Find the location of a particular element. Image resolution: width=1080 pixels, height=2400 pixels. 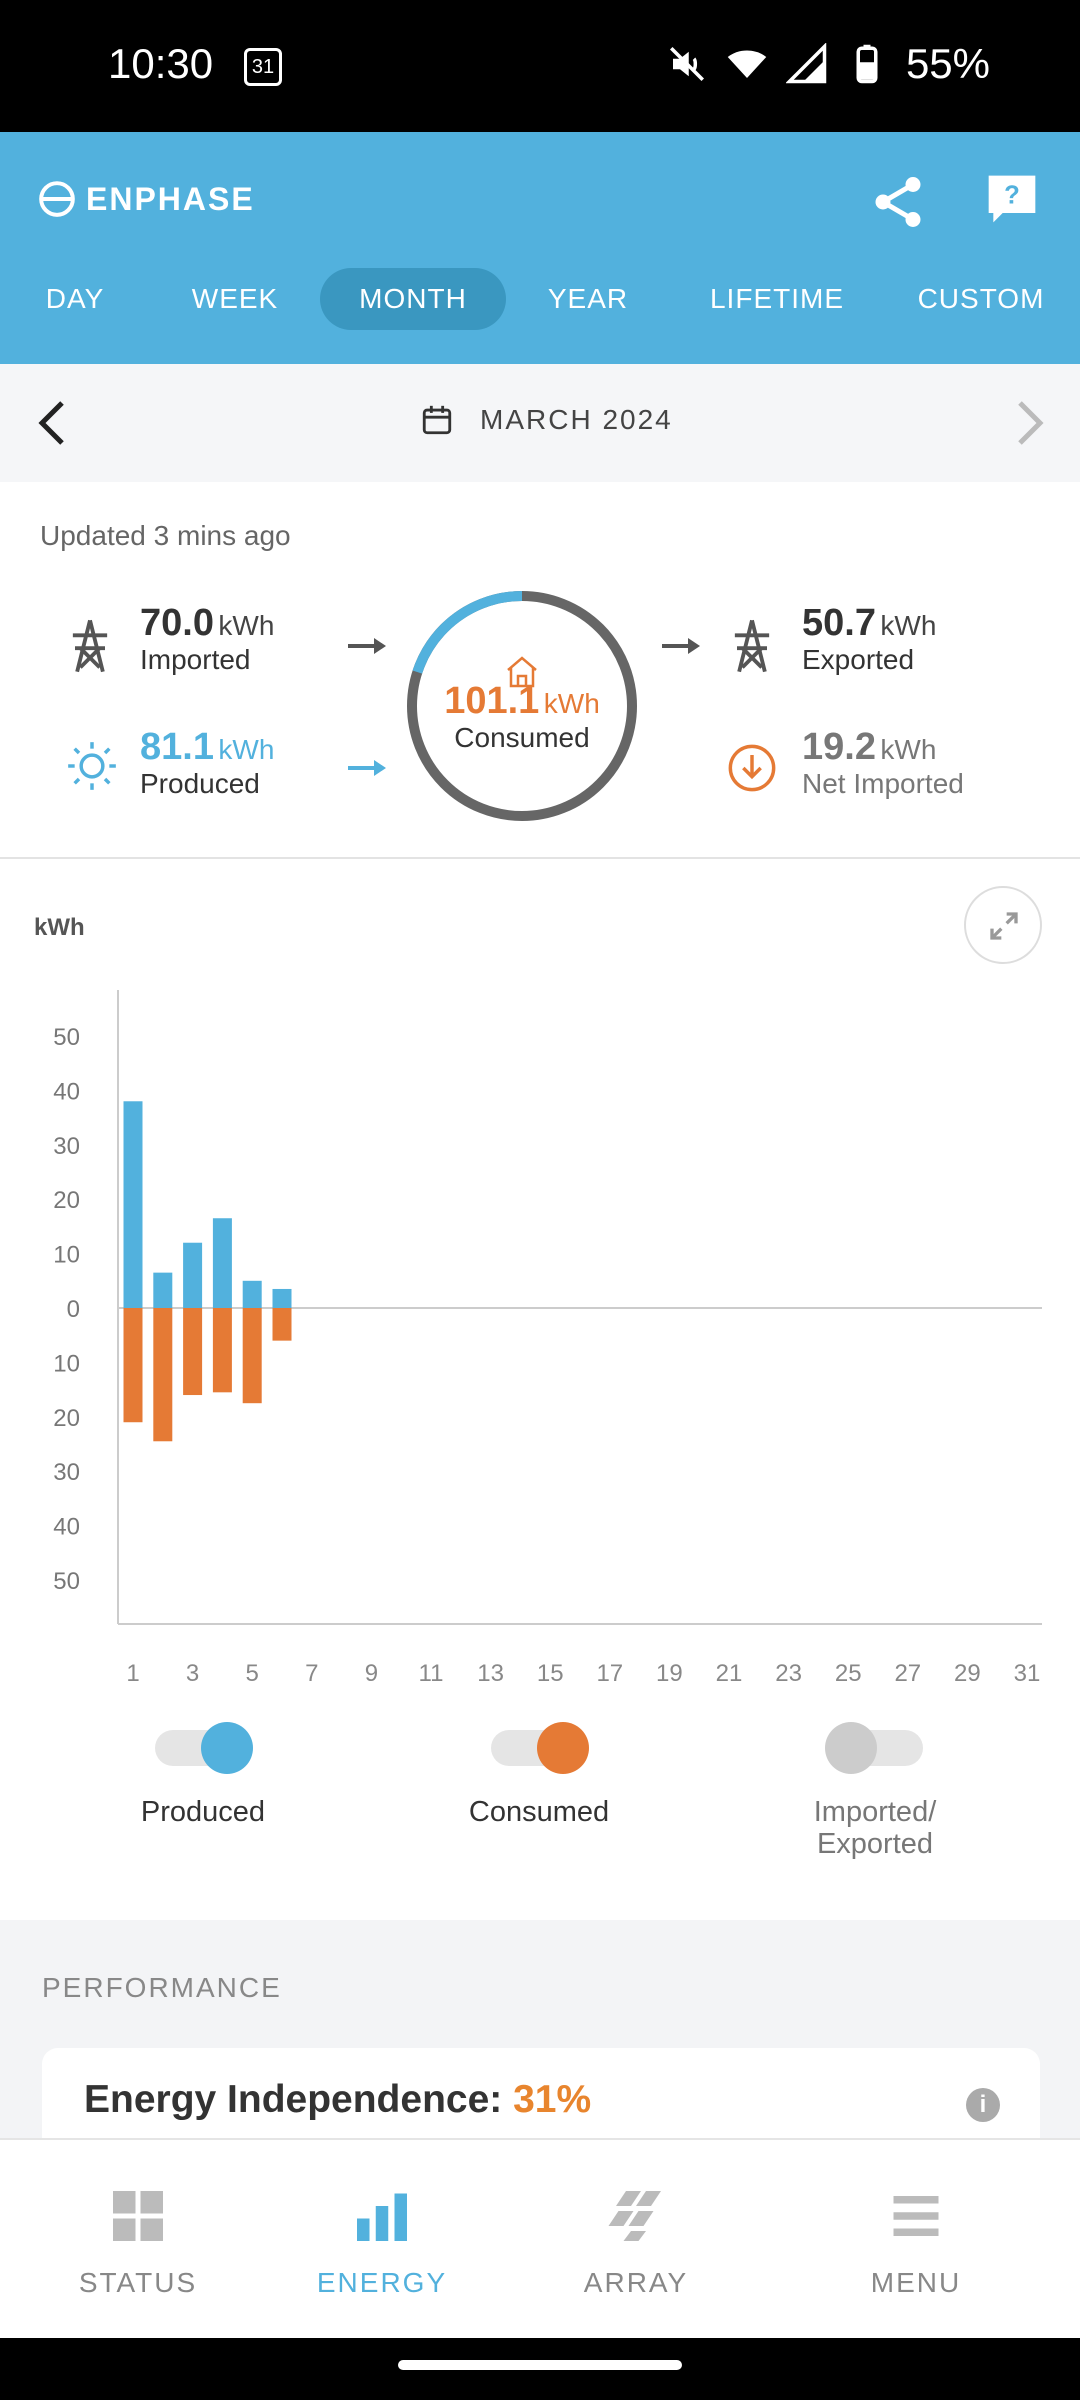

nav-energy-label: ENERGY is located at coordinates (382, 2282).